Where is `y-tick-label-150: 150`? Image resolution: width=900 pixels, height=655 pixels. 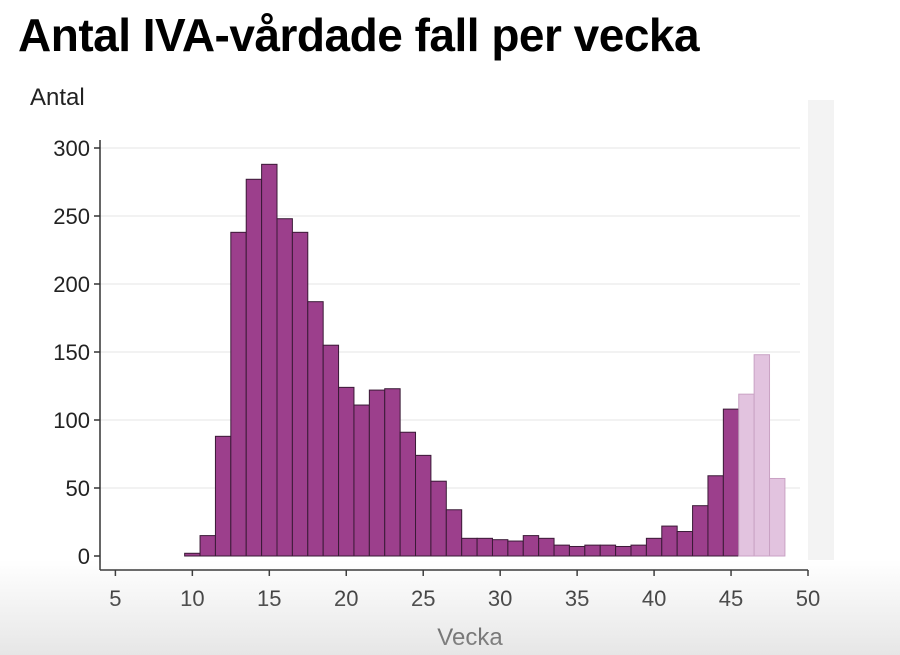 y-tick-label-150: 150 is located at coordinates (71, 352).